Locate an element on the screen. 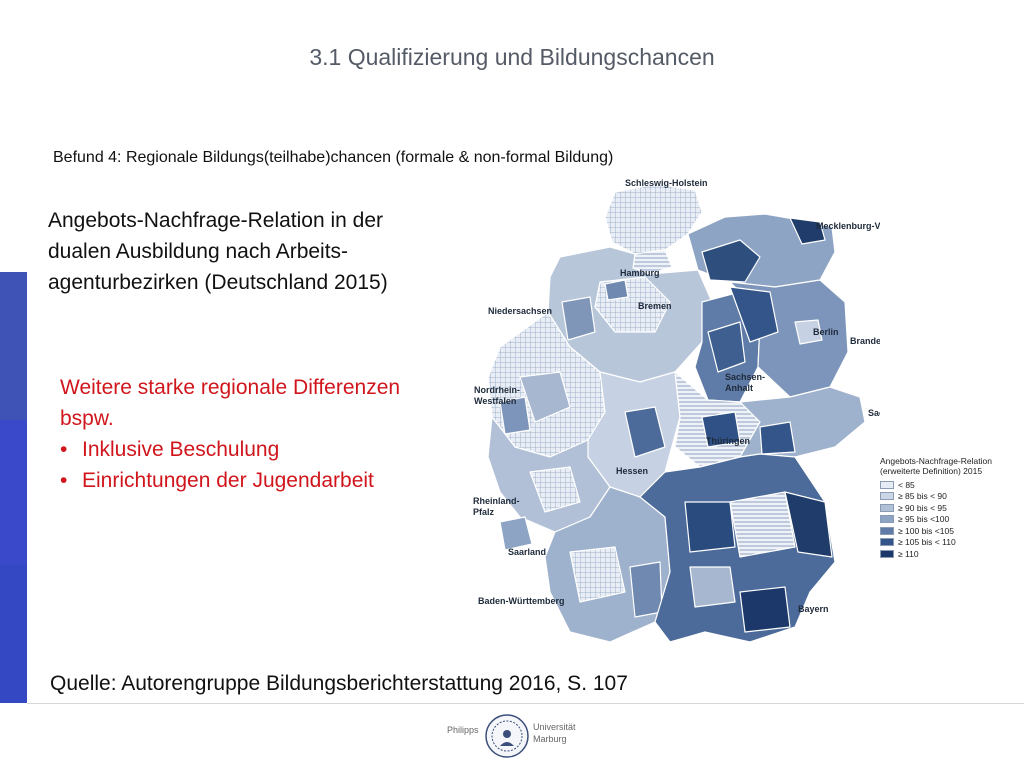 The width and height of the screenshot is (1024, 768). map-label: Bayern is located at coordinates (813, 609).